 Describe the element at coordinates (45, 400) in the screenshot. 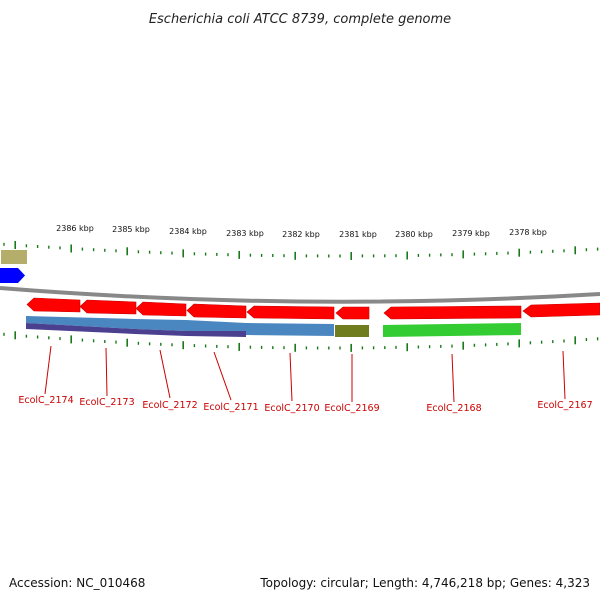

I see `gene-label: EcolC_2174` at that location.